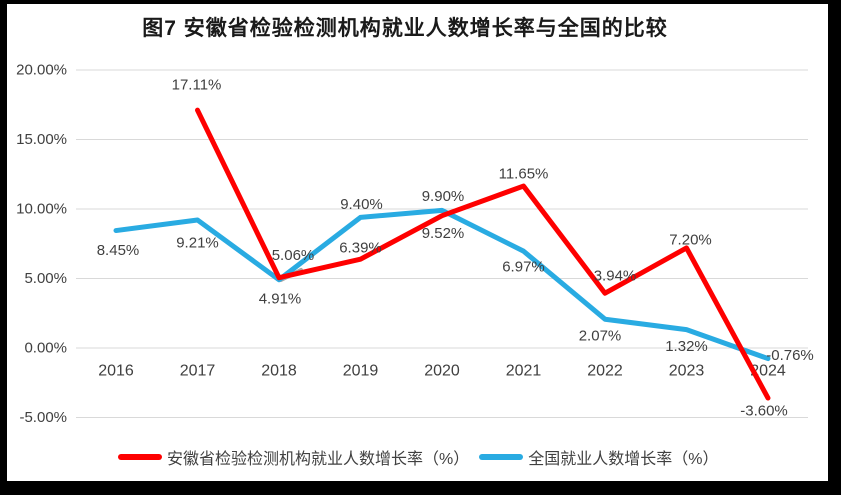  What do you see at coordinates (140, 457) in the screenshot?
I see `red-line-swatch-icon` at bounding box center [140, 457].